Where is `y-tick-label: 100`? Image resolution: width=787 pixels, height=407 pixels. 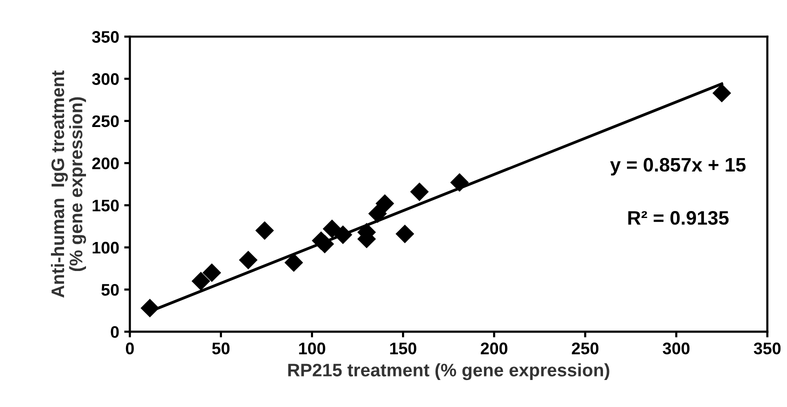
y-tick-label: 100 is located at coordinates (105, 248).